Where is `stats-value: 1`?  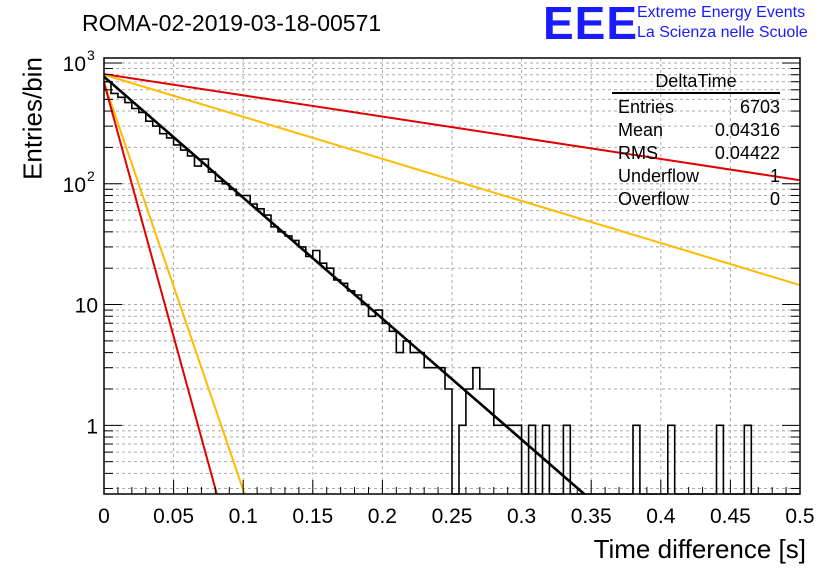 stats-value: 1 is located at coordinates (774, 176).